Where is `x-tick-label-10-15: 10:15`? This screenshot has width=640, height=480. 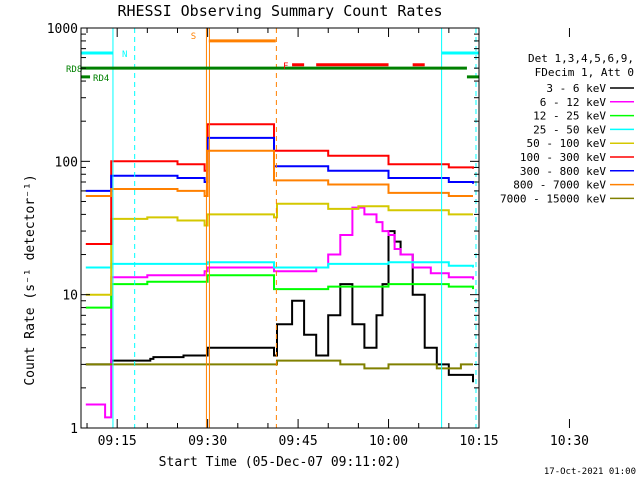 x-tick-label-10-15: 10:15 is located at coordinates (478, 441).